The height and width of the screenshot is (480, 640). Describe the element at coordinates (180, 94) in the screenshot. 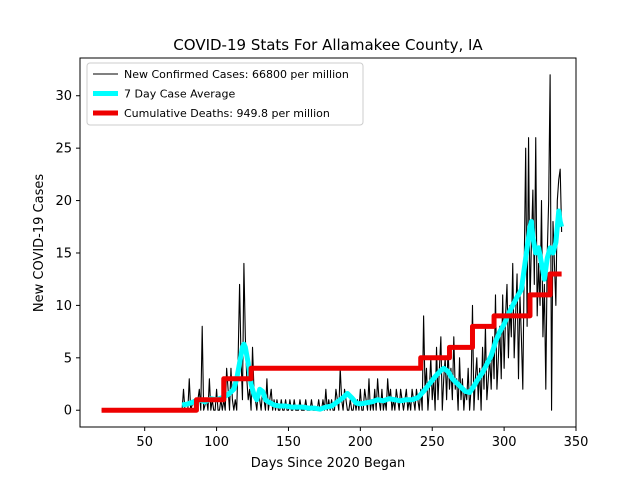

I see `legend-label-2: 7 Day Case Average` at that location.